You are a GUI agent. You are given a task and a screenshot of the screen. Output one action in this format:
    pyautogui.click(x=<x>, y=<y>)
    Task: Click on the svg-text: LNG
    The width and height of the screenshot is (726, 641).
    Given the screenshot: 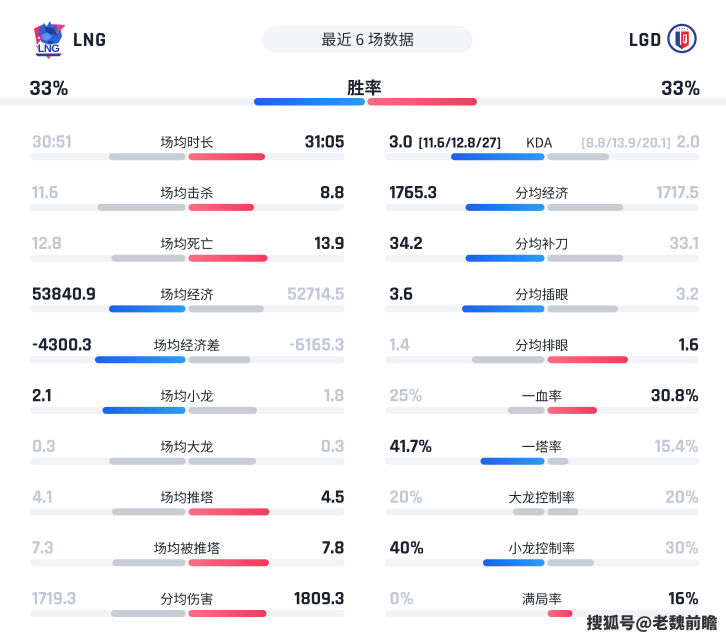 What is the action you would take?
    pyautogui.click(x=48, y=49)
    